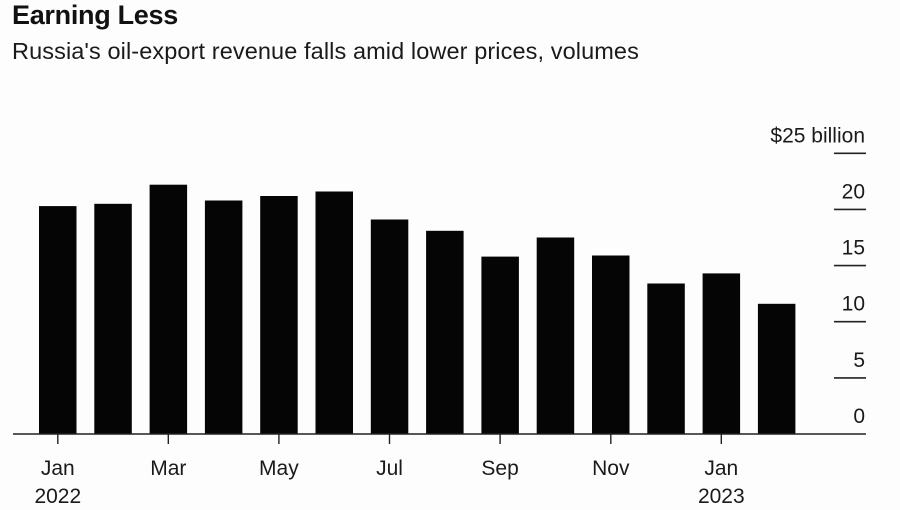 The height and width of the screenshot is (510, 900). I want to click on bar-aug-2022, so click(445, 332).